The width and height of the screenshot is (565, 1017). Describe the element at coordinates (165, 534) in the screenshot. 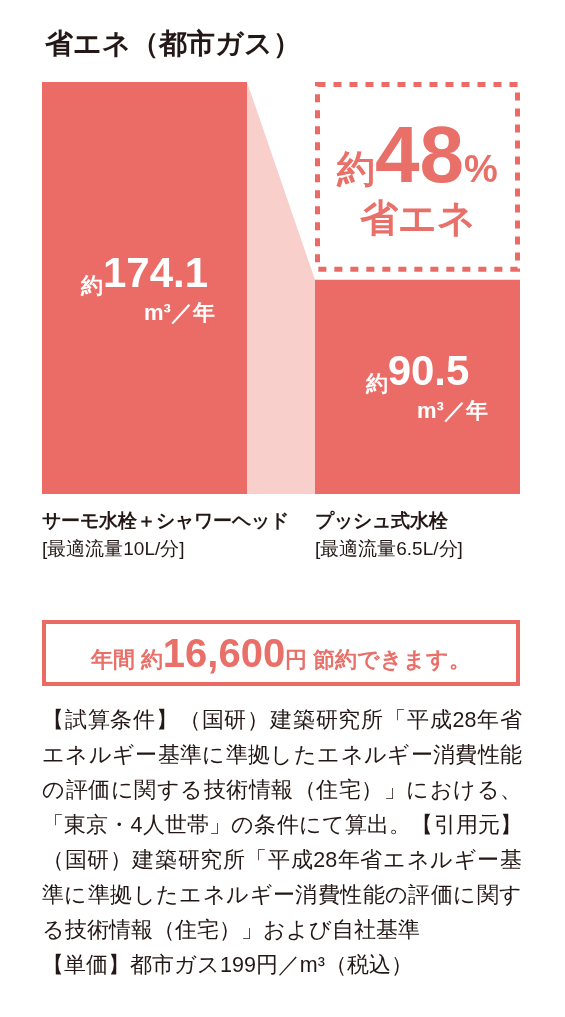

I see `x-tick-label: サーモ水栓＋シャワーヘッド [最適流量10L/分]` at that location.